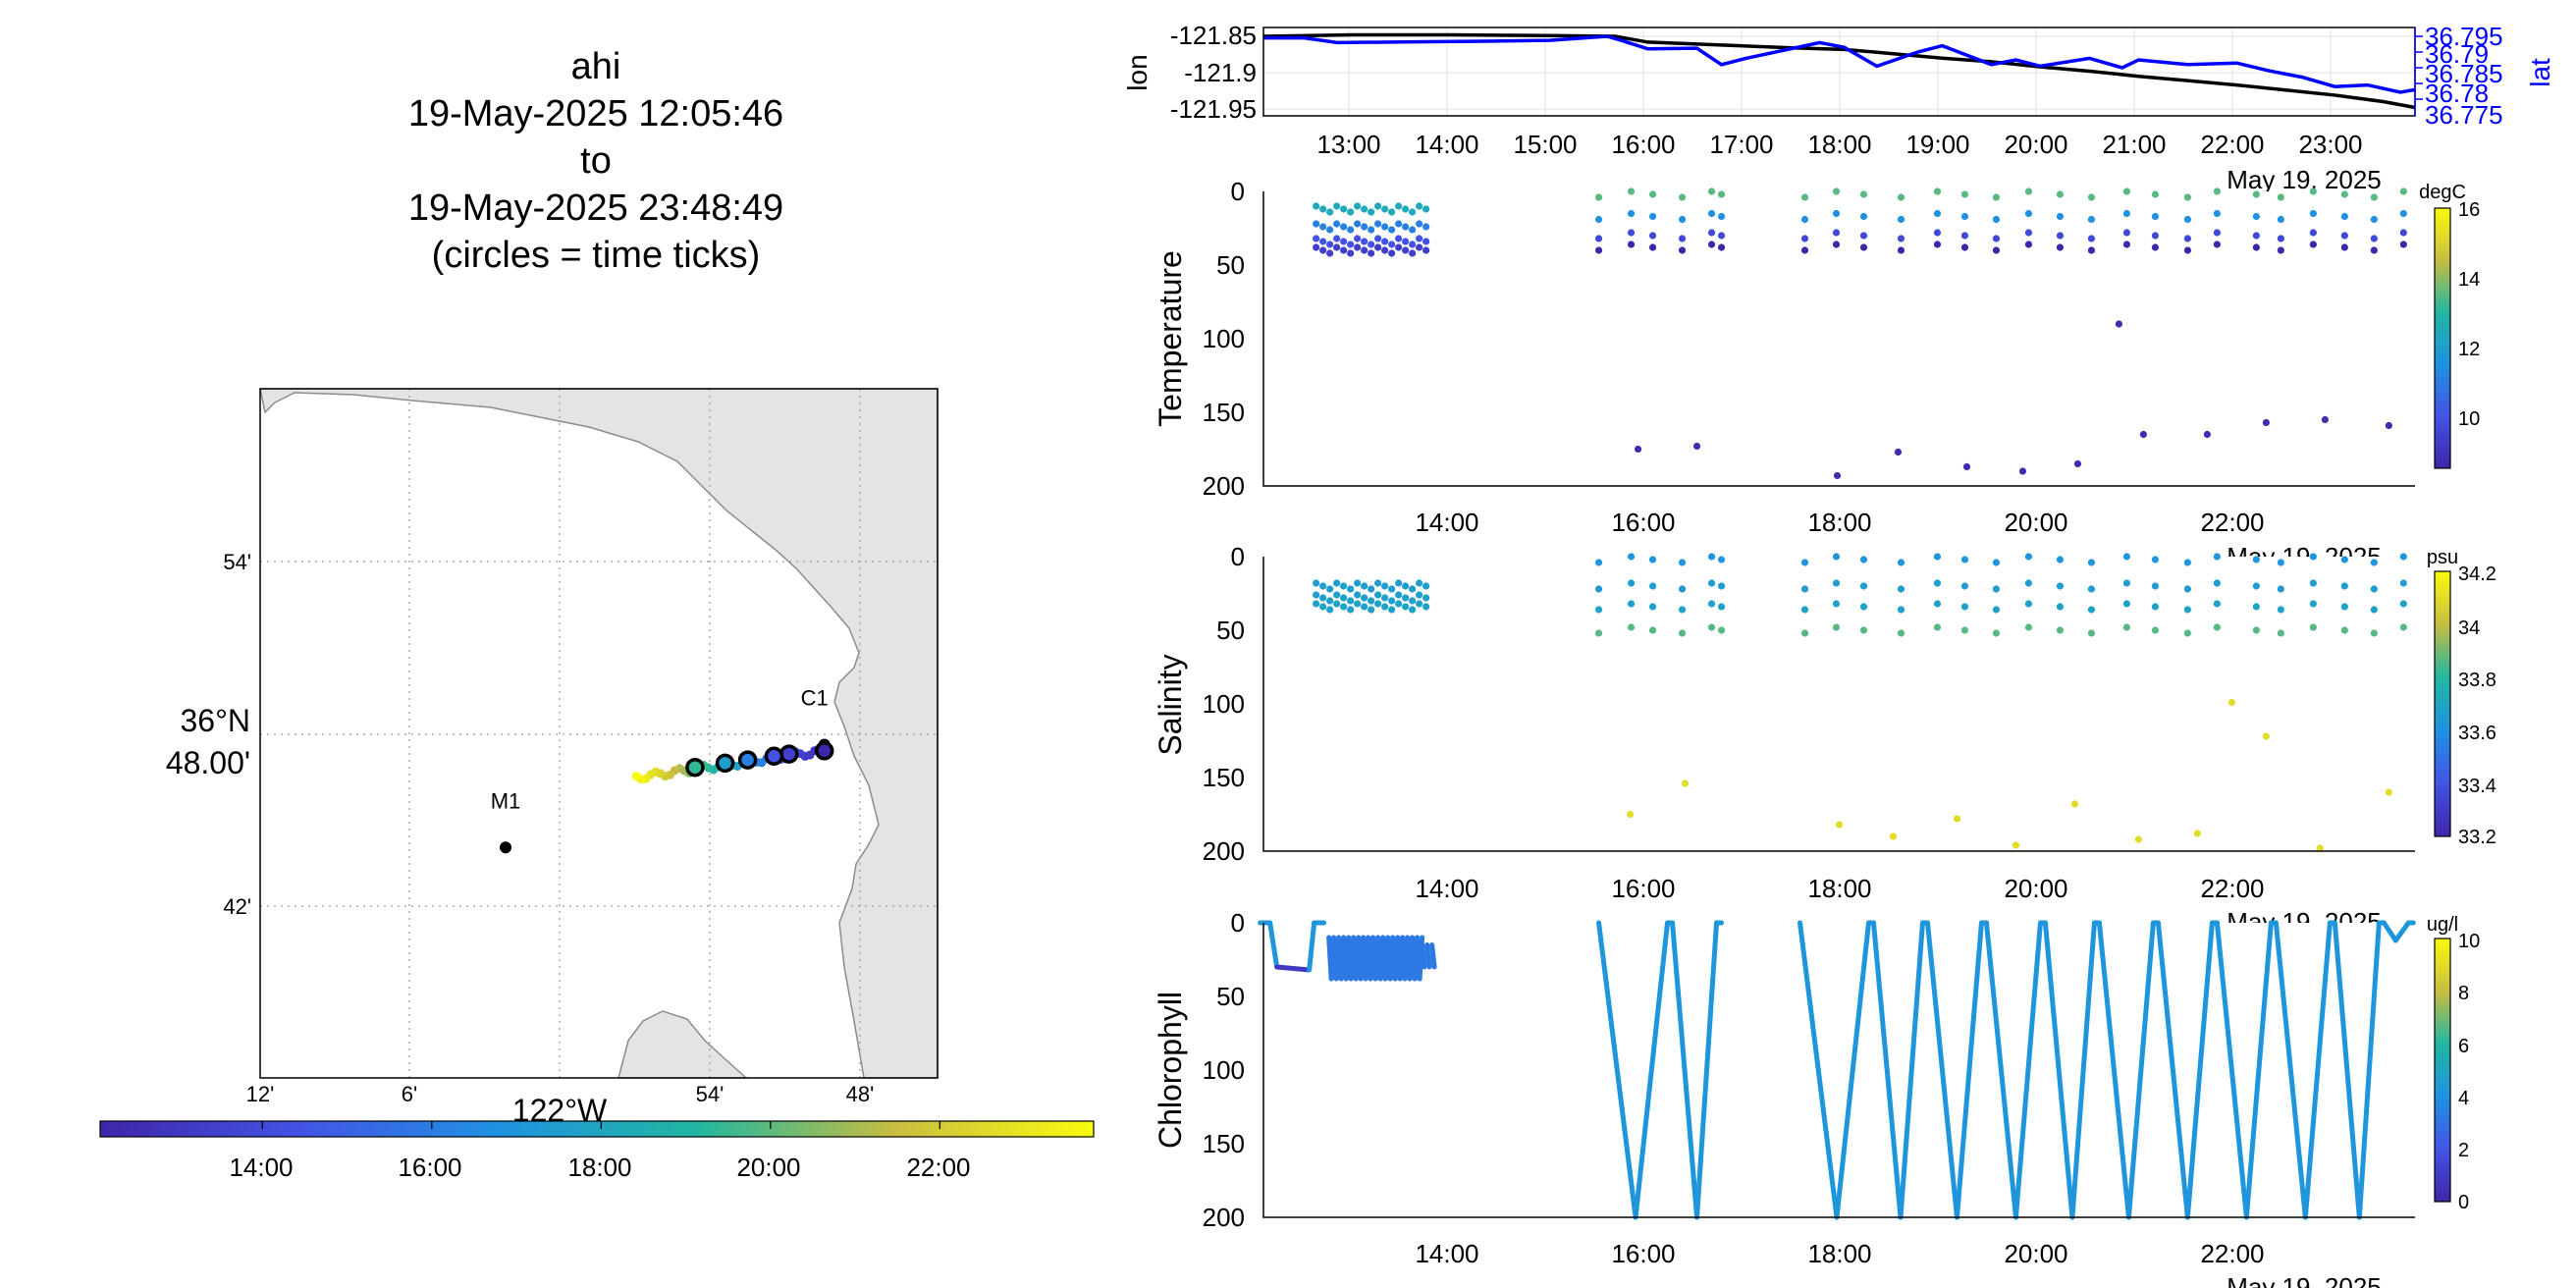 The width and height of the screenshot is (2576, 1288). What do you see at coordinates (2442, 925) in the screenshot?
I see `chlorophyll-colorbar-unit: ug/l` at bounding box center [2442, 925].